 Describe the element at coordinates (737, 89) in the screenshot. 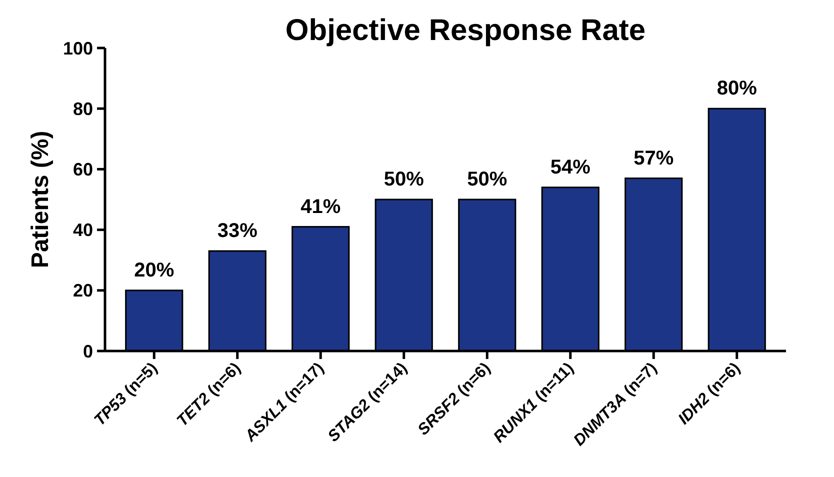

I see `data-label: 80%` at that location.